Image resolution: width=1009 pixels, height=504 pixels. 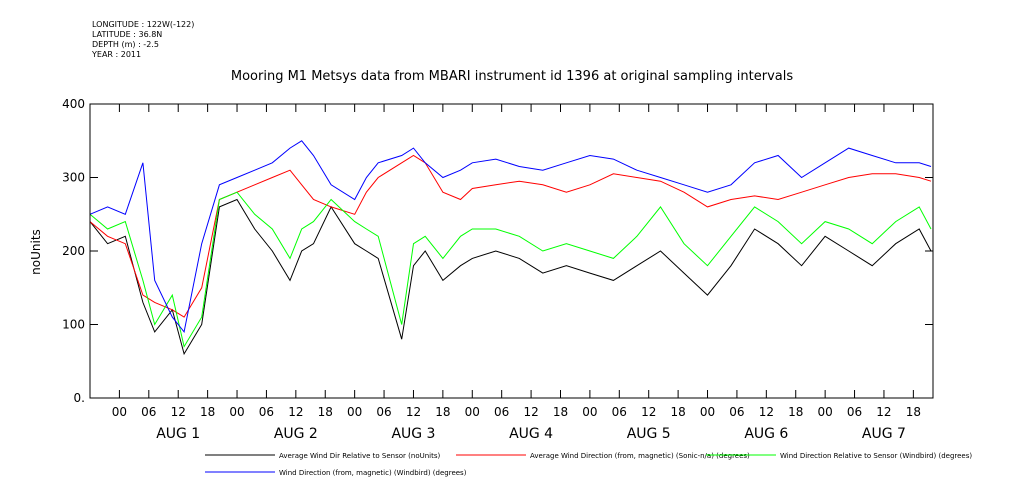 What do you see at coordinates (884, 434) in the screenshot?
I see `day-label: AUG 7` at bounding box center [884, 434].